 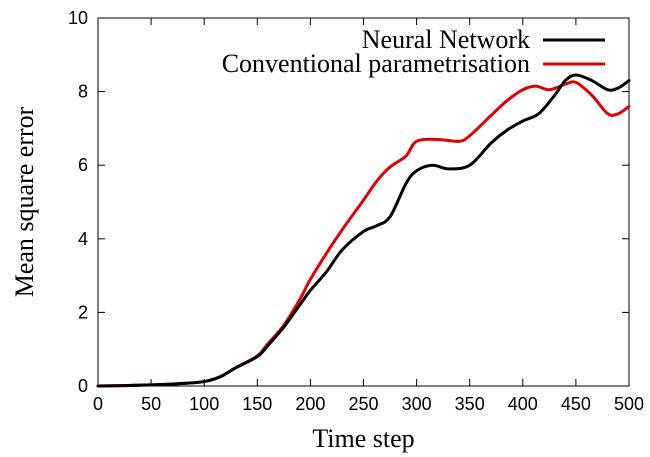 What do you see at coordinates (24, 201) in the screenshot?
I see `y-axis-title: Mean square error` at bounding box center [24, 201].